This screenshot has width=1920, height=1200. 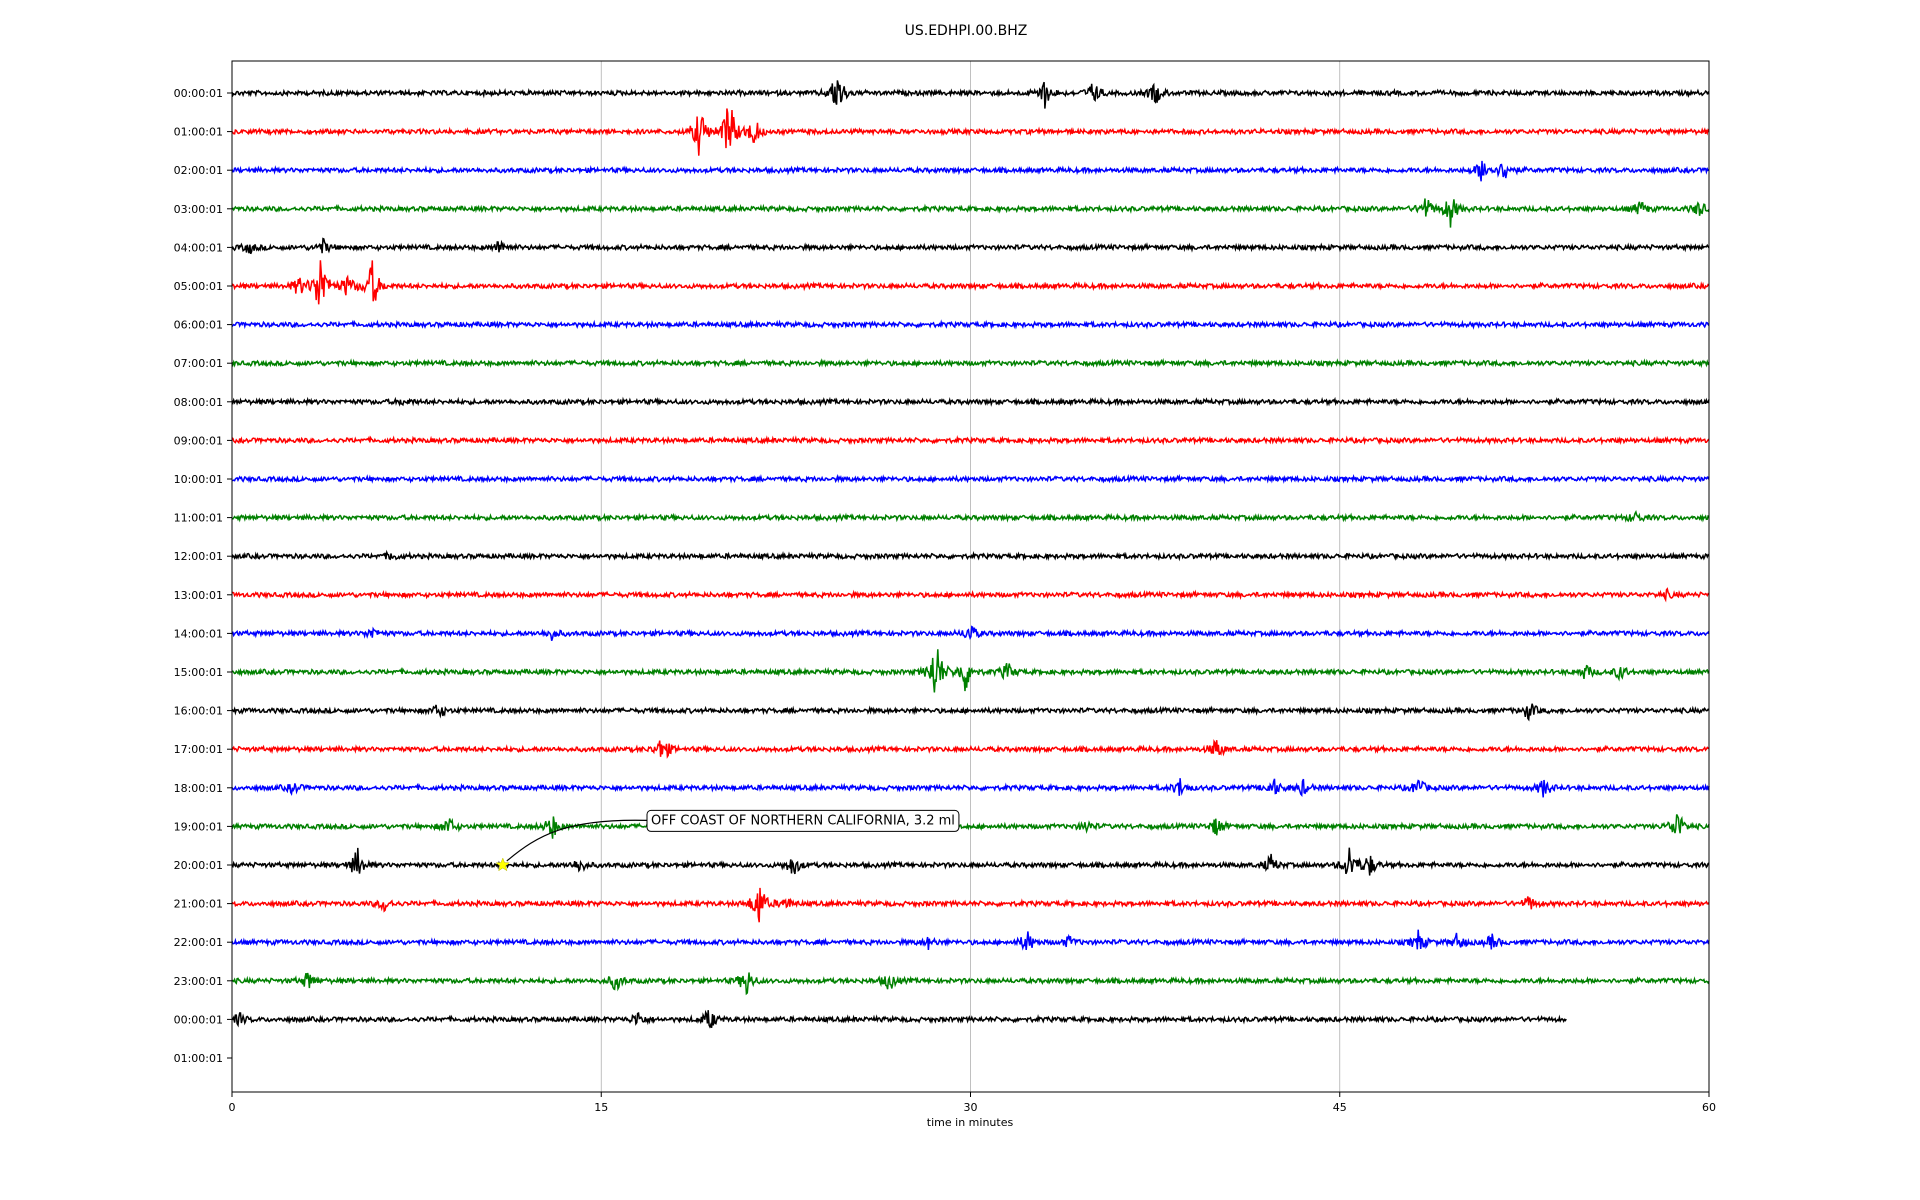 I want to click on y-tick-label: 13:00:01, so click(x=198, y=595).